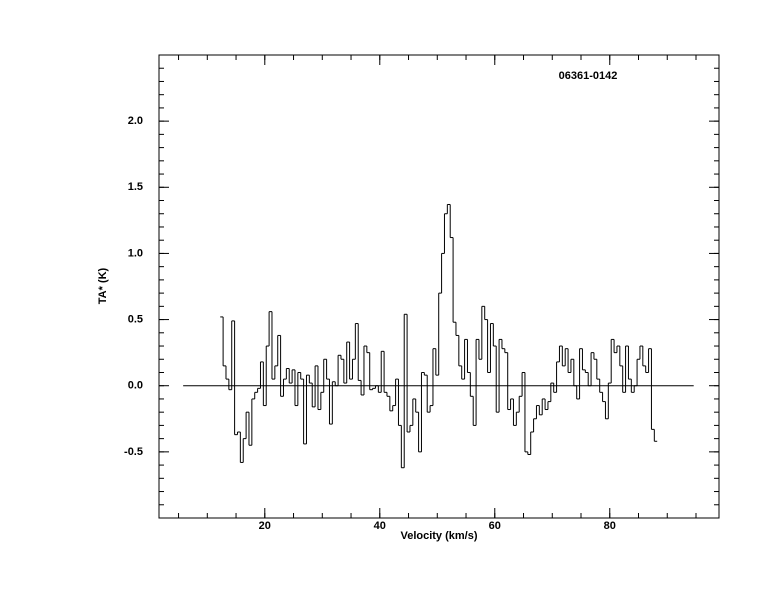 This screenshot has height=612, width=774. Describe the element at coordinates (495, 526) in the screenshot. I see `x-tick-label: 60` at that location.